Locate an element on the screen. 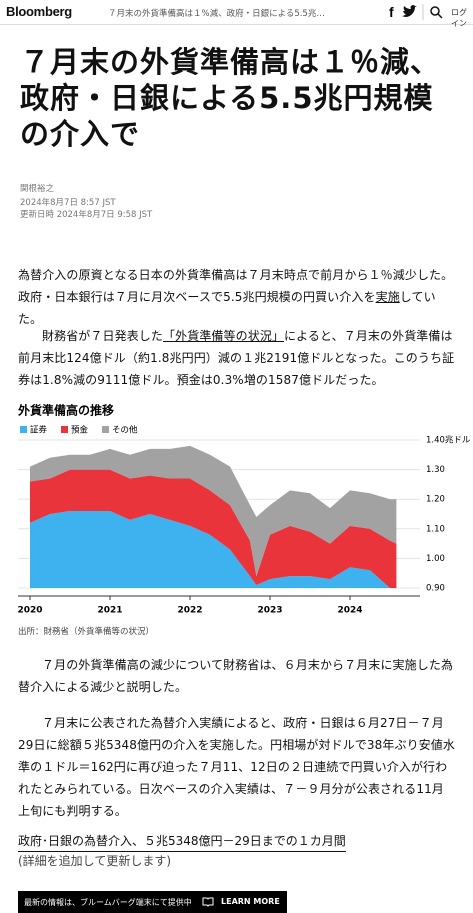 The height and width of the screenshot is (913, 473). x-tick-label: 2024 is located at coordinates (349, 611).